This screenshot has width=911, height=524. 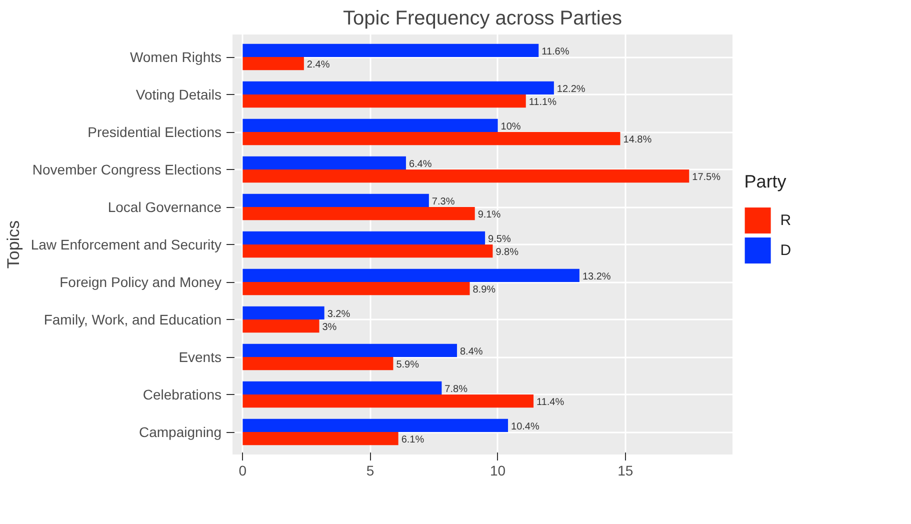 What do you see at coordinates (338, 314) in the screenshot?
I see `data-label: 3.2%` at bounding box center [338, 314].